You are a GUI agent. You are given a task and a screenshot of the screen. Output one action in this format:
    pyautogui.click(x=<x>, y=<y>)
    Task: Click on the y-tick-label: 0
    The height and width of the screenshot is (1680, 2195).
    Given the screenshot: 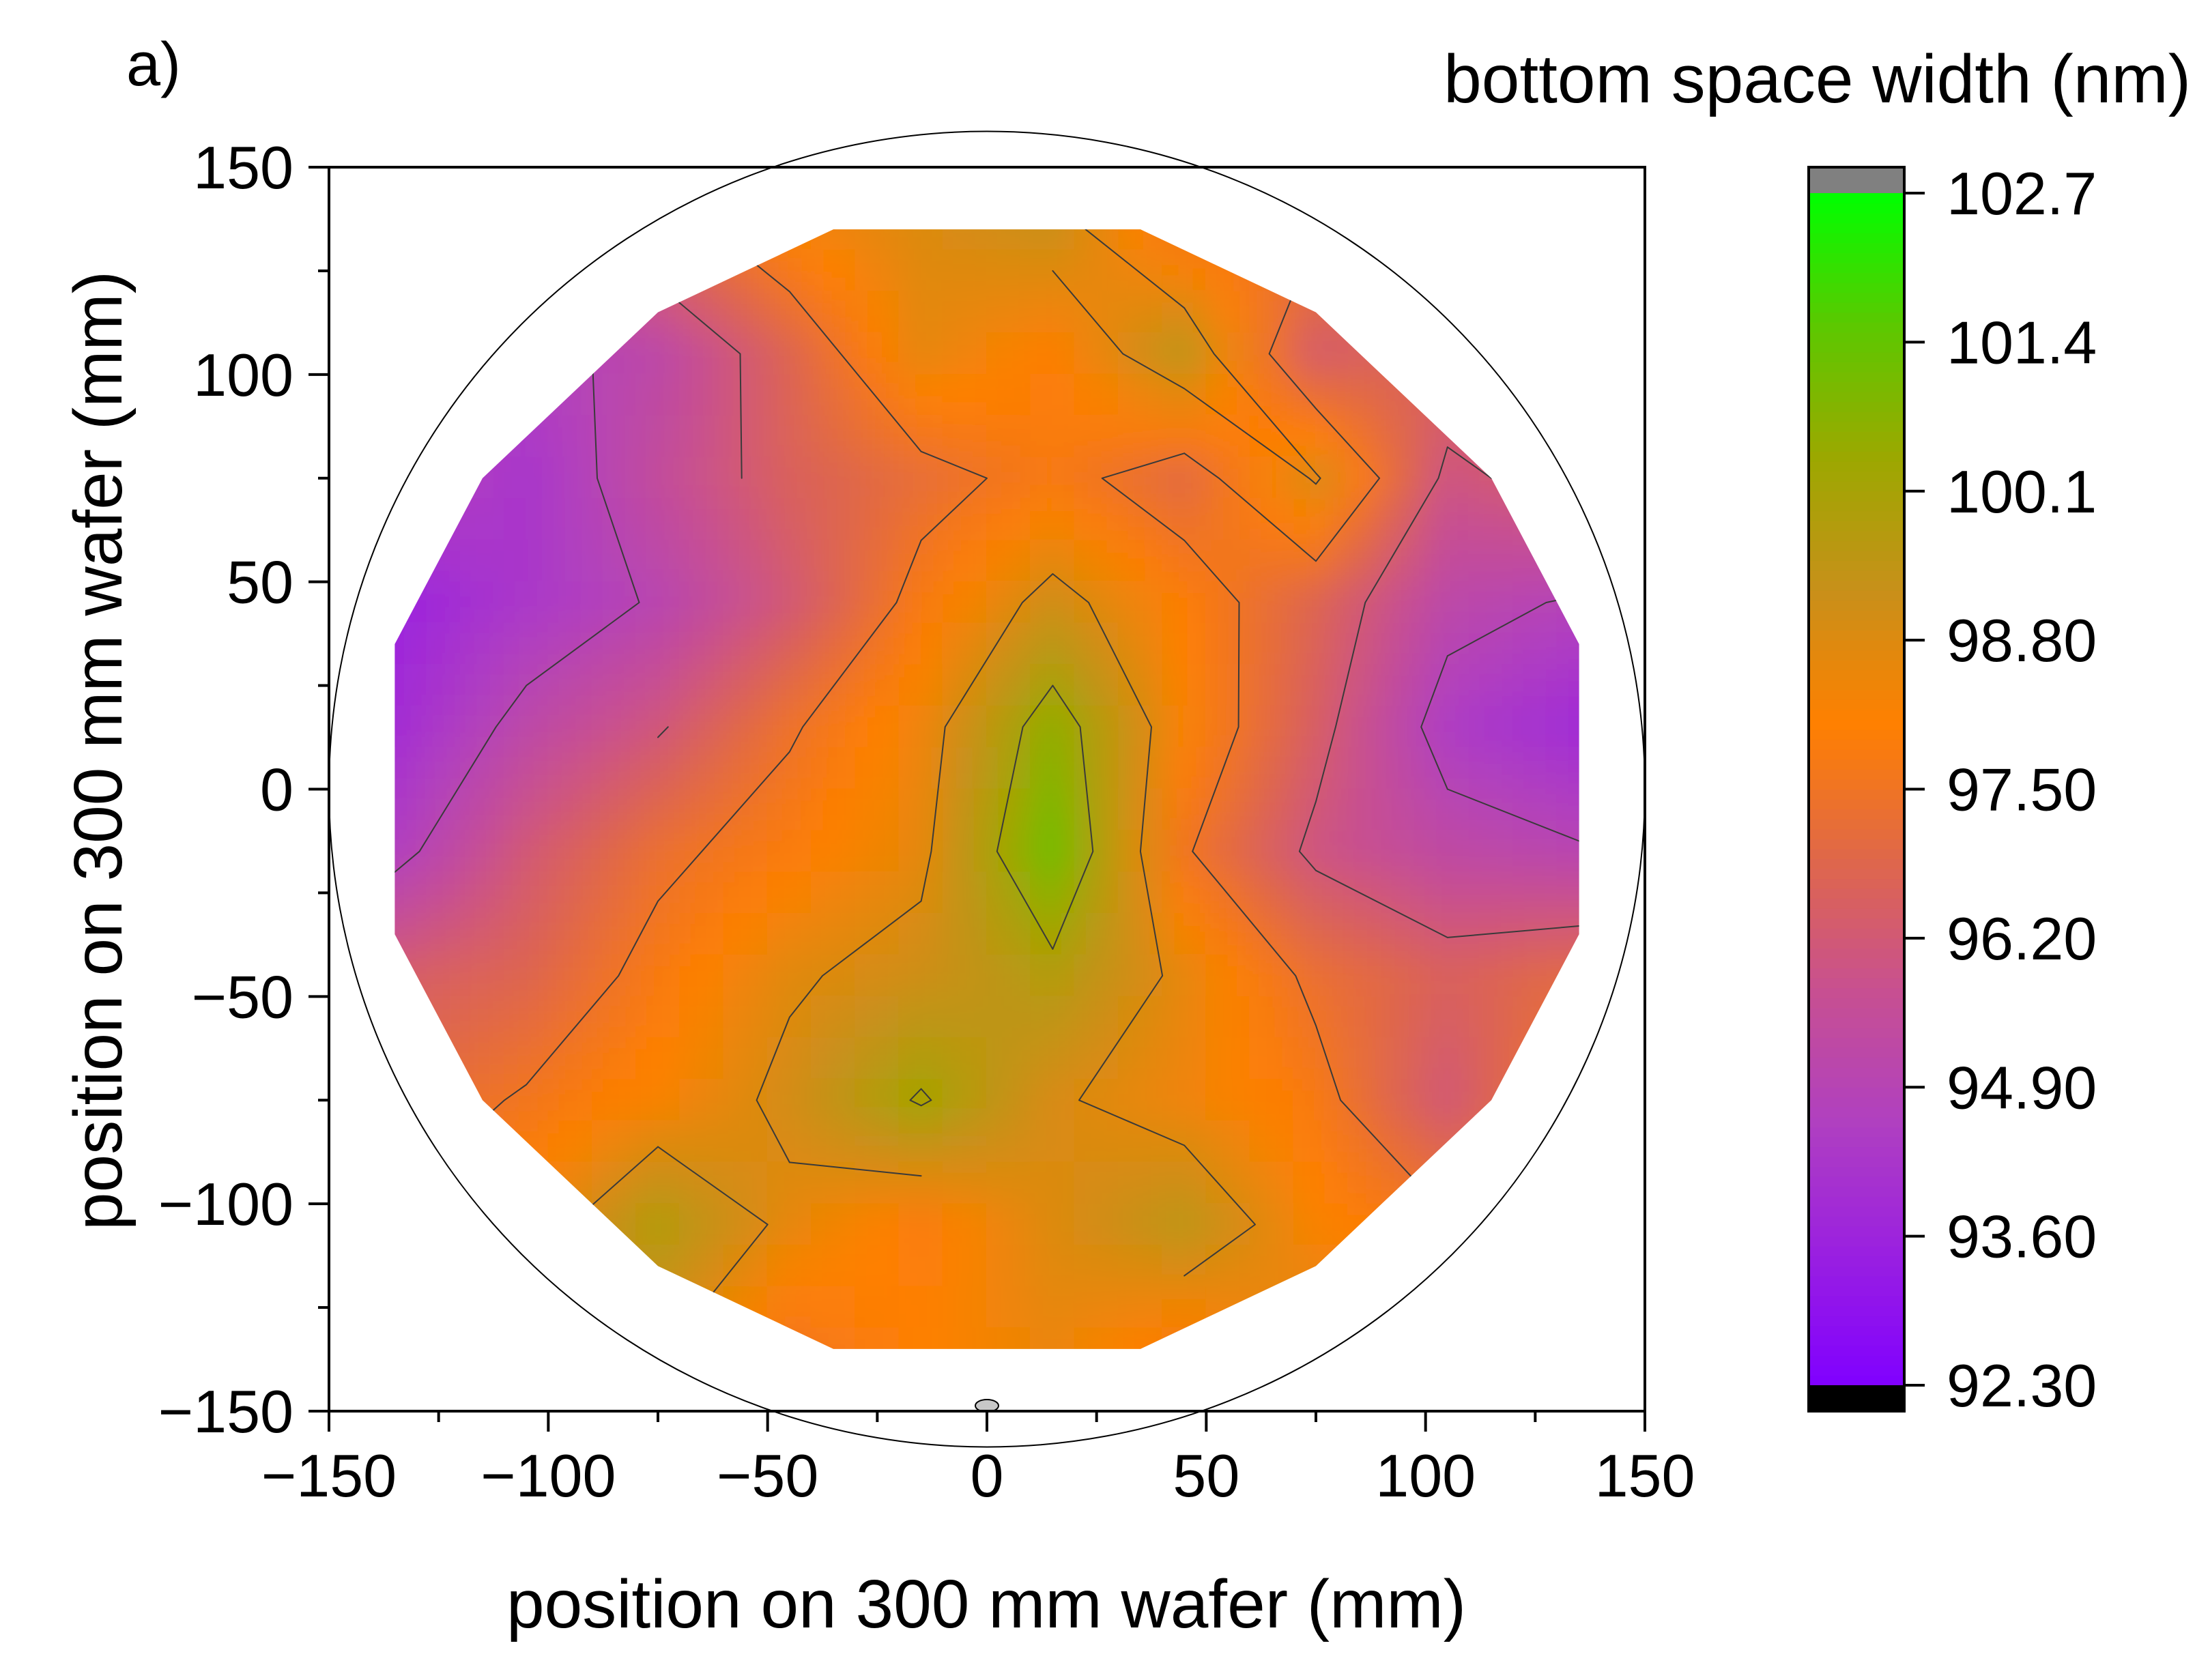 What is the action you would take?
    pyautogui.click(x=276, y=790)
    